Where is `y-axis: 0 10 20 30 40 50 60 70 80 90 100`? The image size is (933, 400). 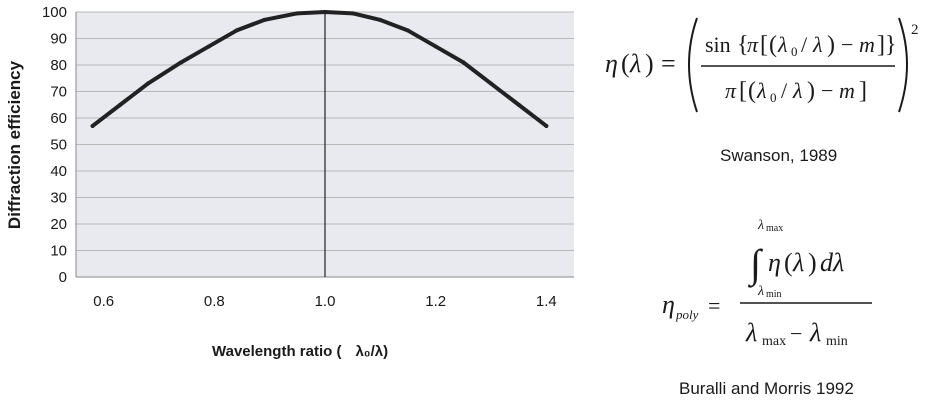
y-axis: 0 10 20 30 40 50 60 70 80 90 100 is located at coordinates (59, 145).